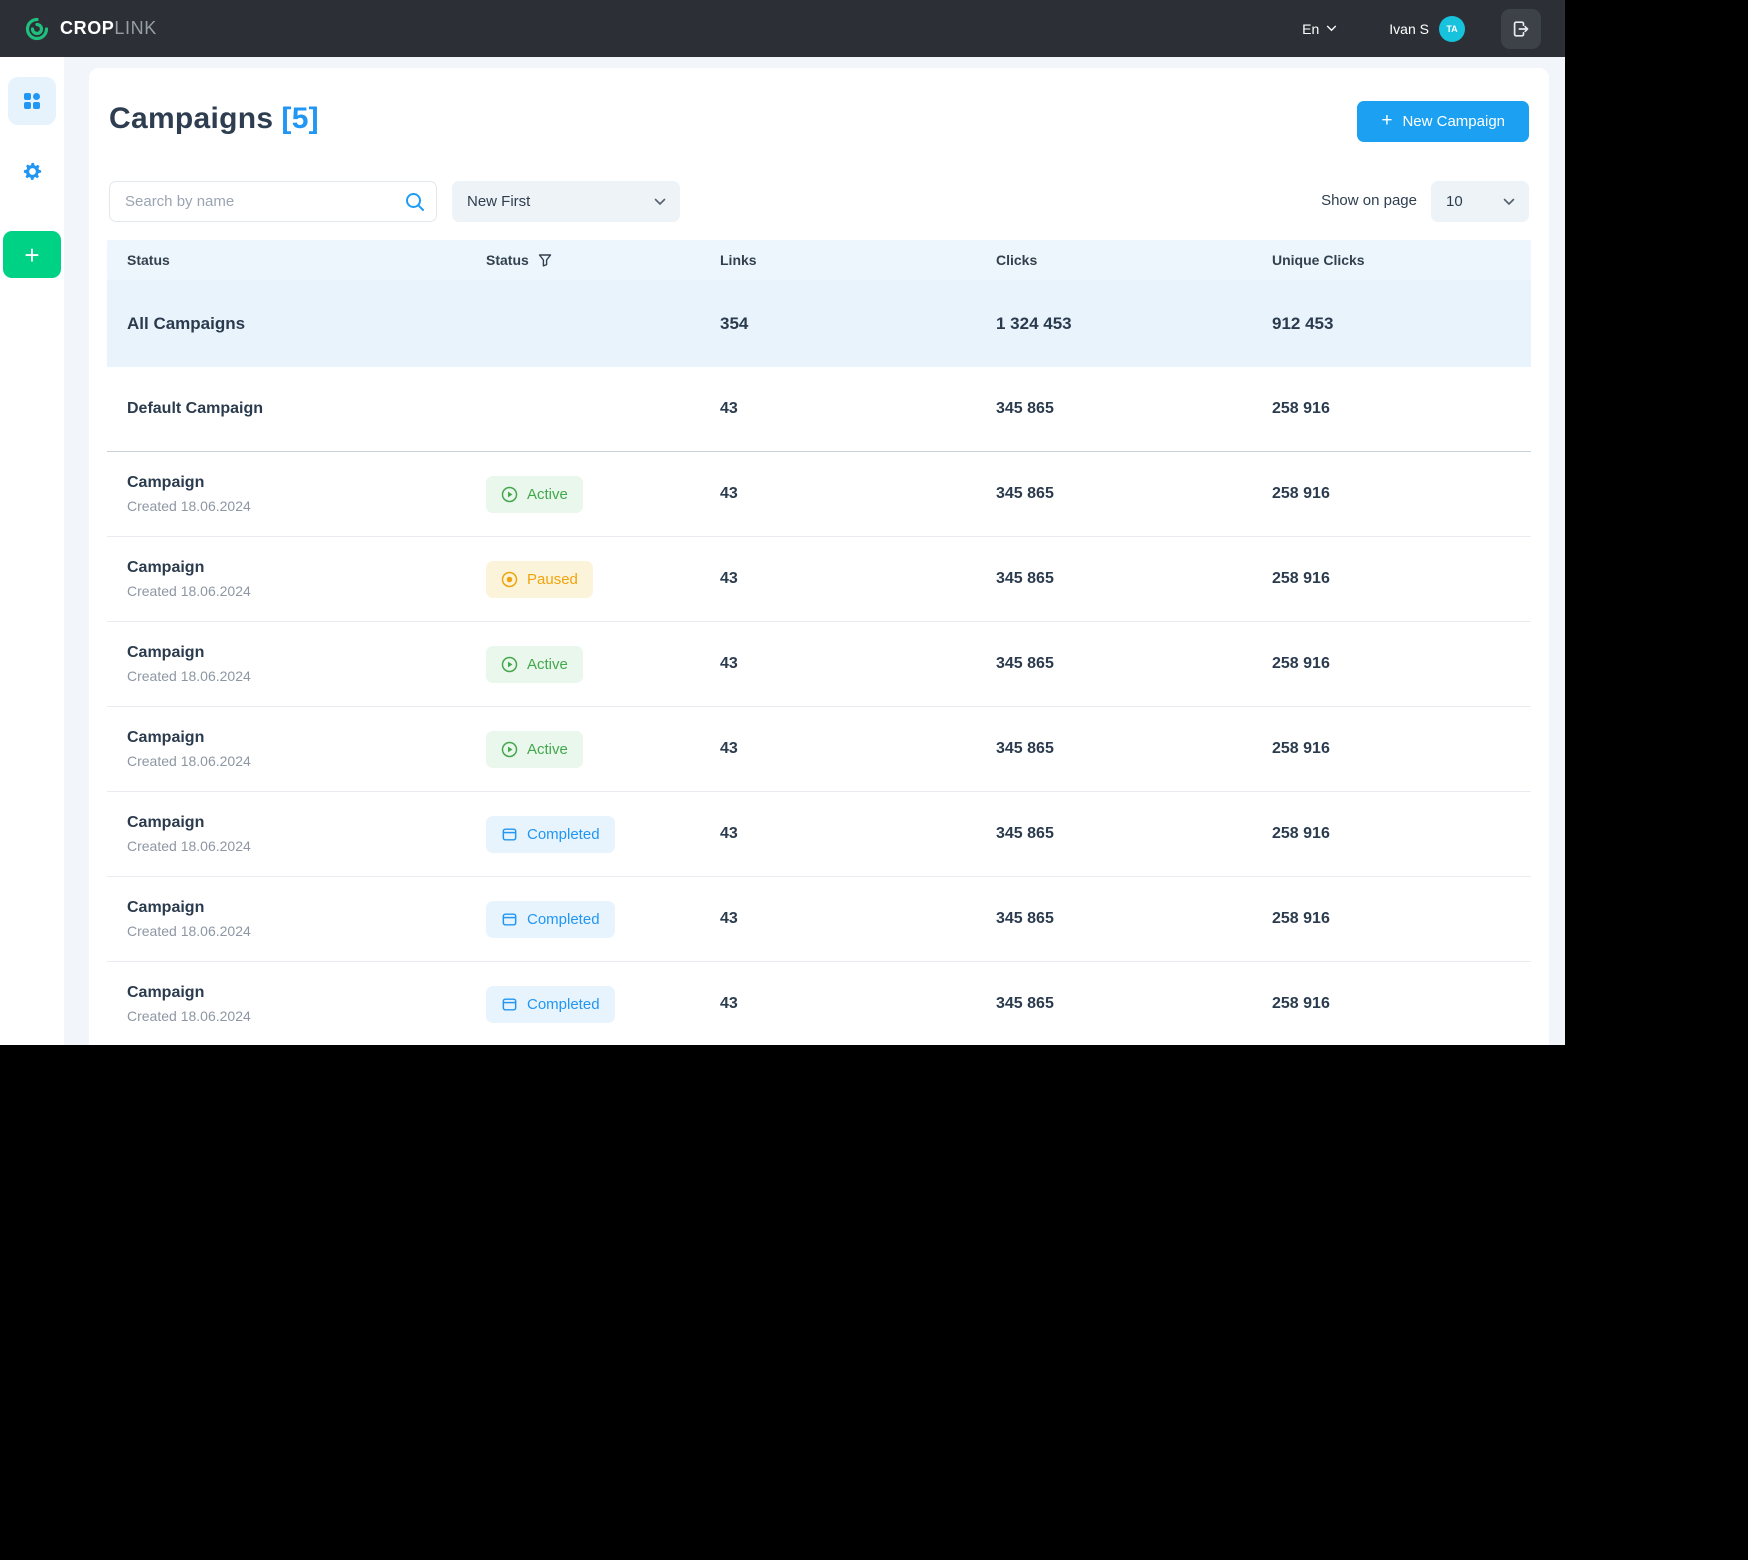 This screenshot has height=1560, width=1748. I want to click on campaign-name-cell: Default Campaign, so click(306, 409).